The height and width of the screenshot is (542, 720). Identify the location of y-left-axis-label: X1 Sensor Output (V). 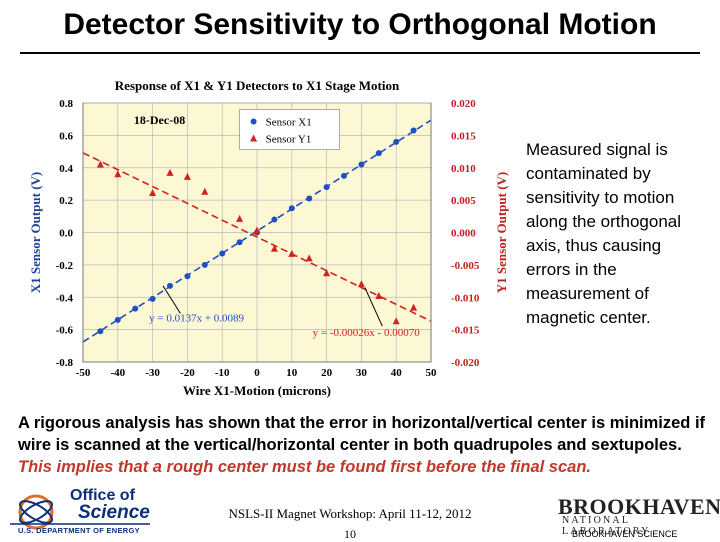
(35, 232).